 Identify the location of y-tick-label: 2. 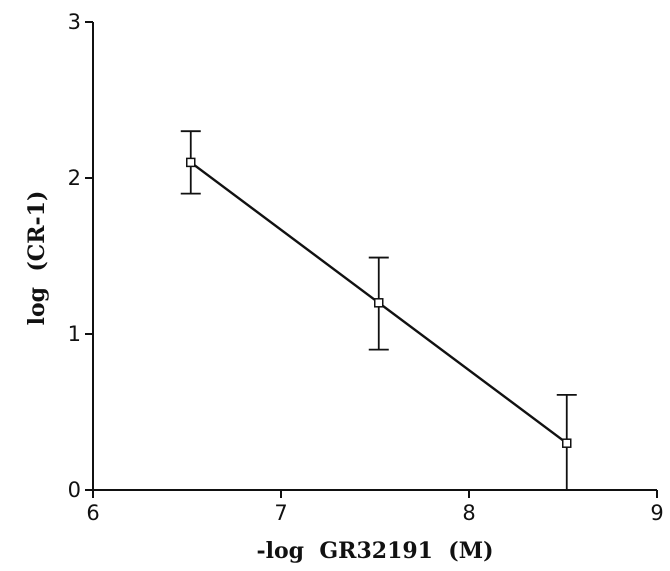
(74, 178).